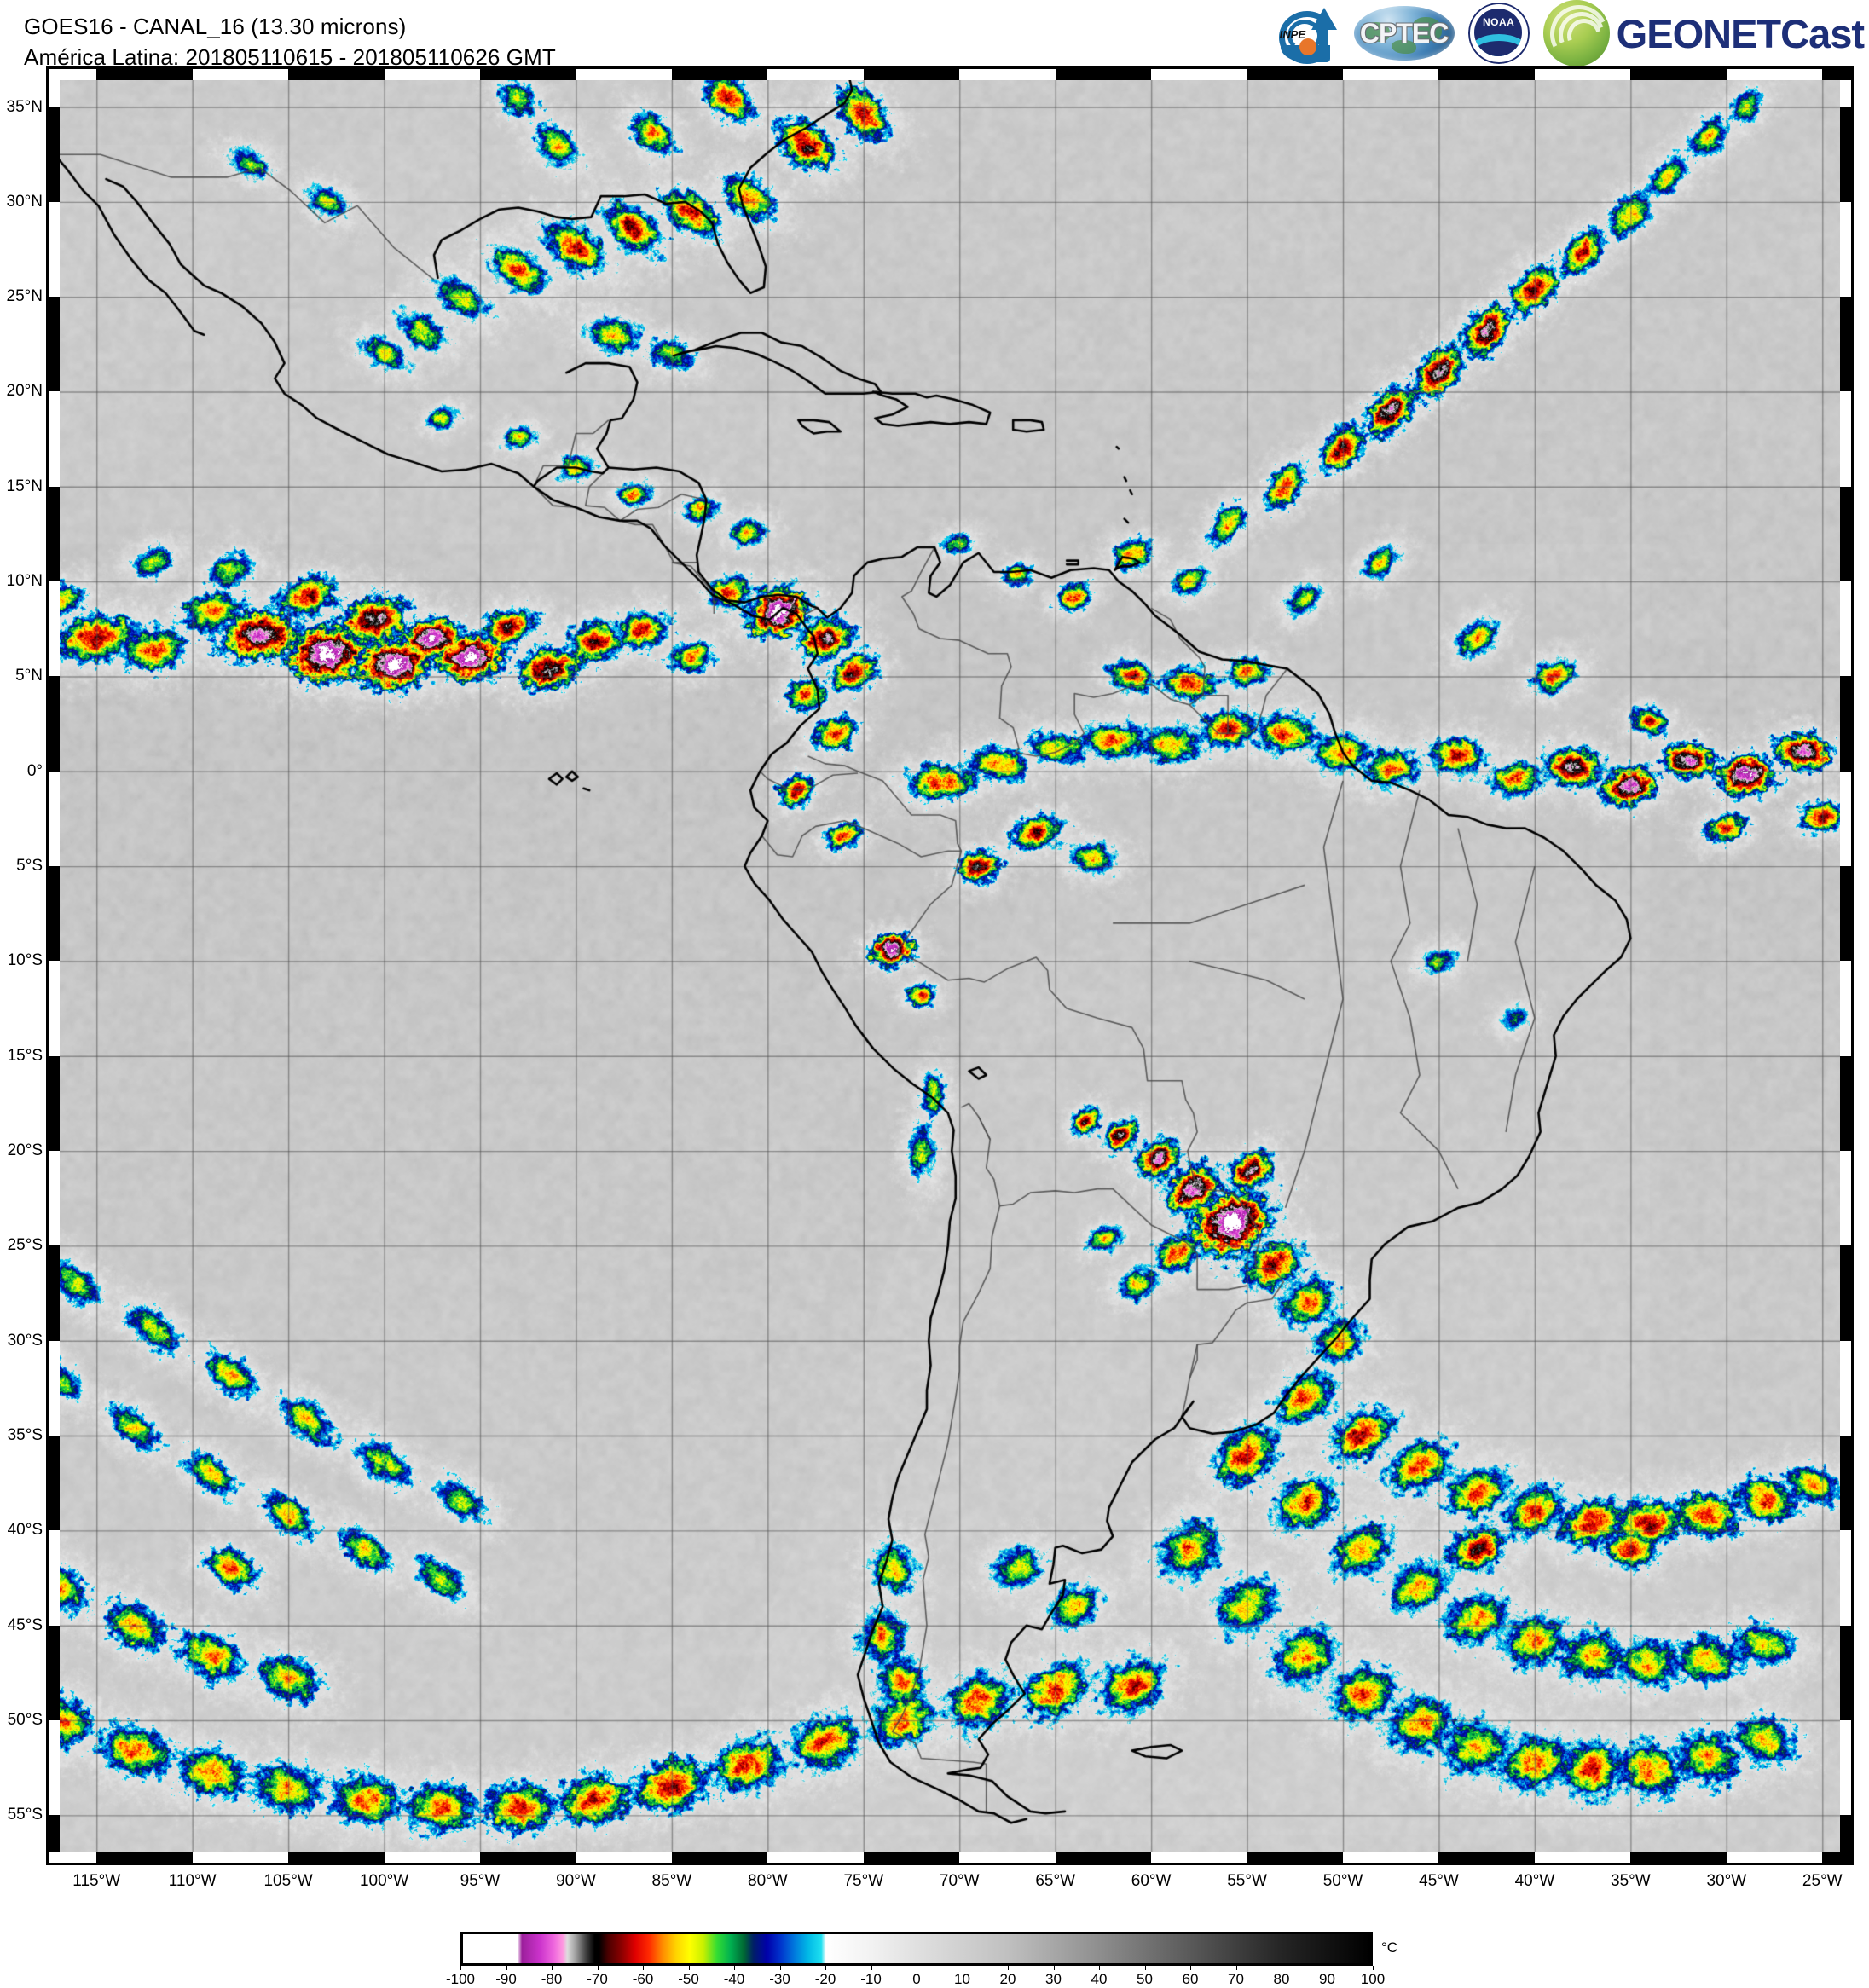 Image resolution: width=1869 pixels, height=1988 pixels. What do you see at coordinates (1323, 41) in the screenshot?
I see `inpe-arrow-stem` at bounding box center [1323, 41].